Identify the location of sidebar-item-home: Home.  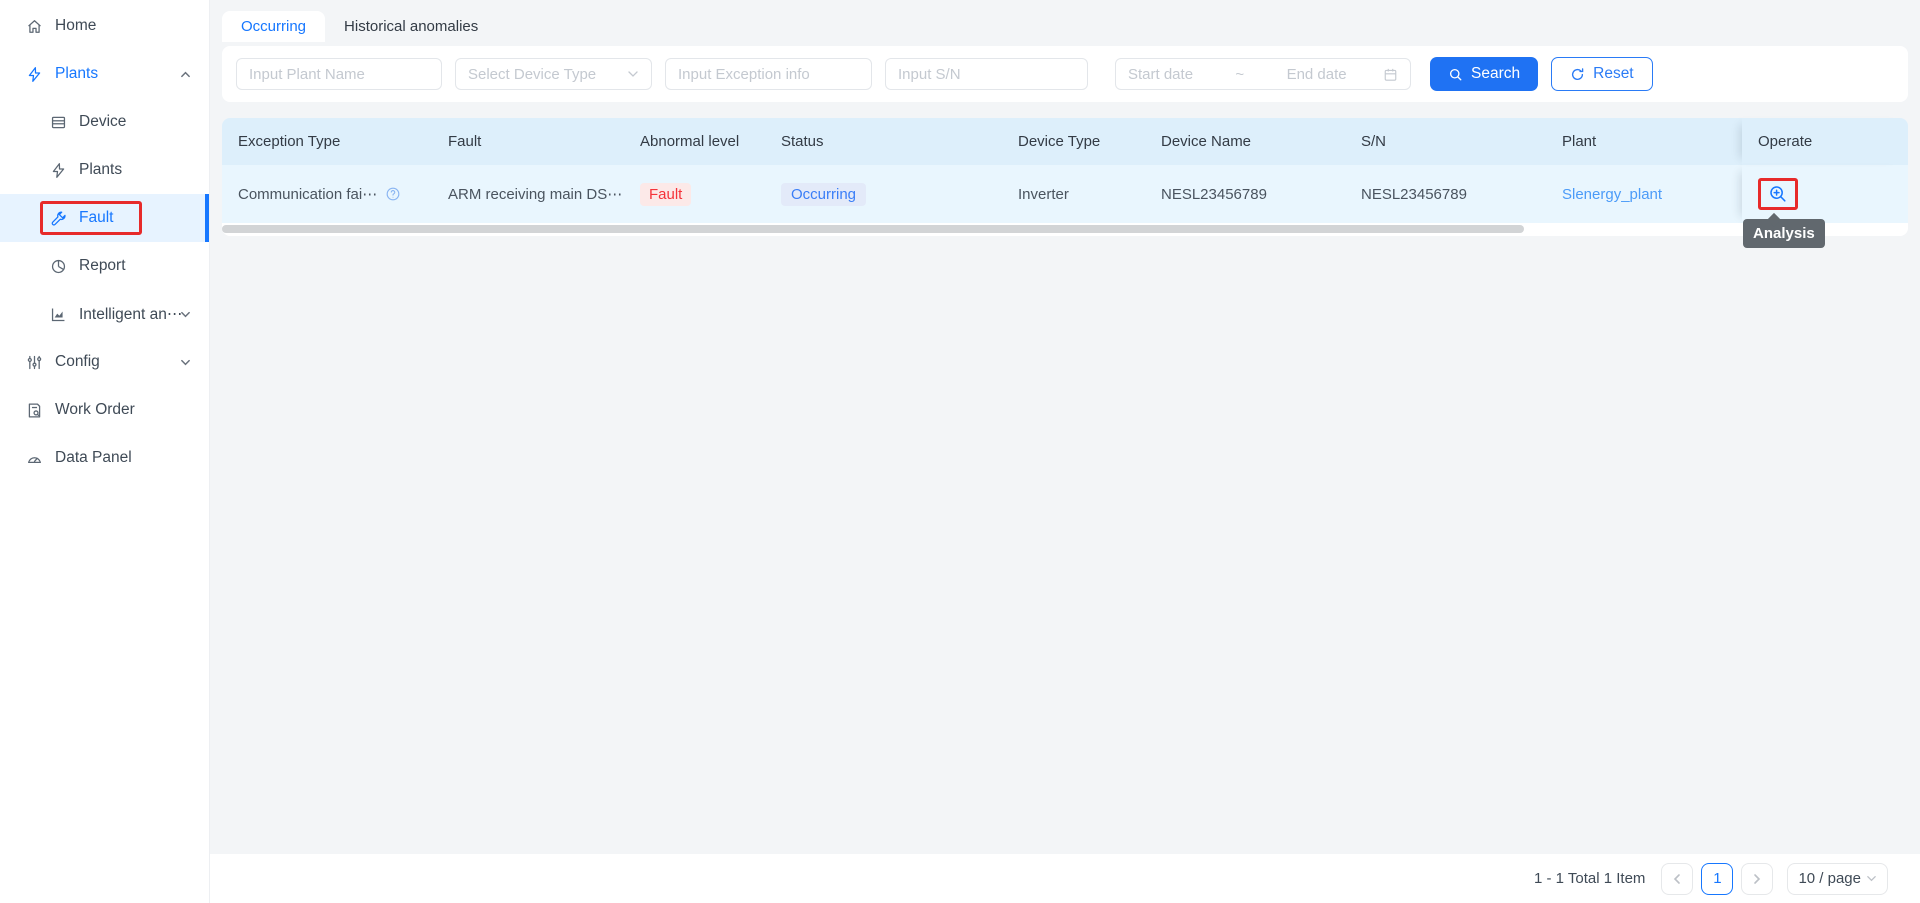
(104, 26).